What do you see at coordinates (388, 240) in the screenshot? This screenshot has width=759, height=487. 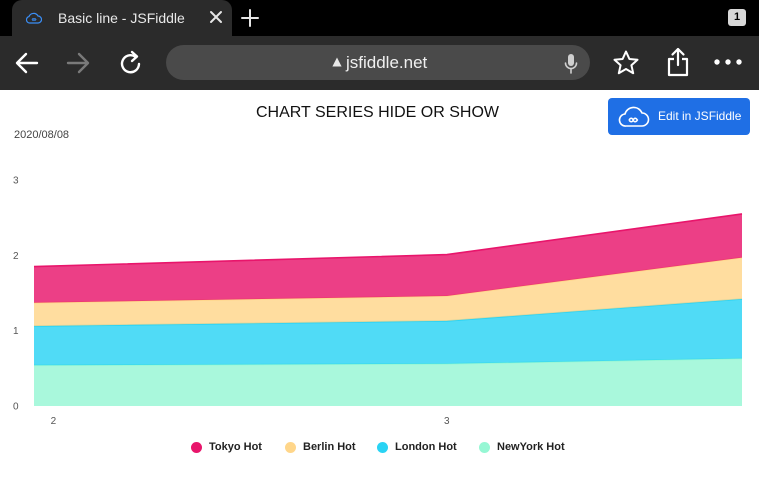 I see `line-tokyo-hot` at bounding box center [388, 240].